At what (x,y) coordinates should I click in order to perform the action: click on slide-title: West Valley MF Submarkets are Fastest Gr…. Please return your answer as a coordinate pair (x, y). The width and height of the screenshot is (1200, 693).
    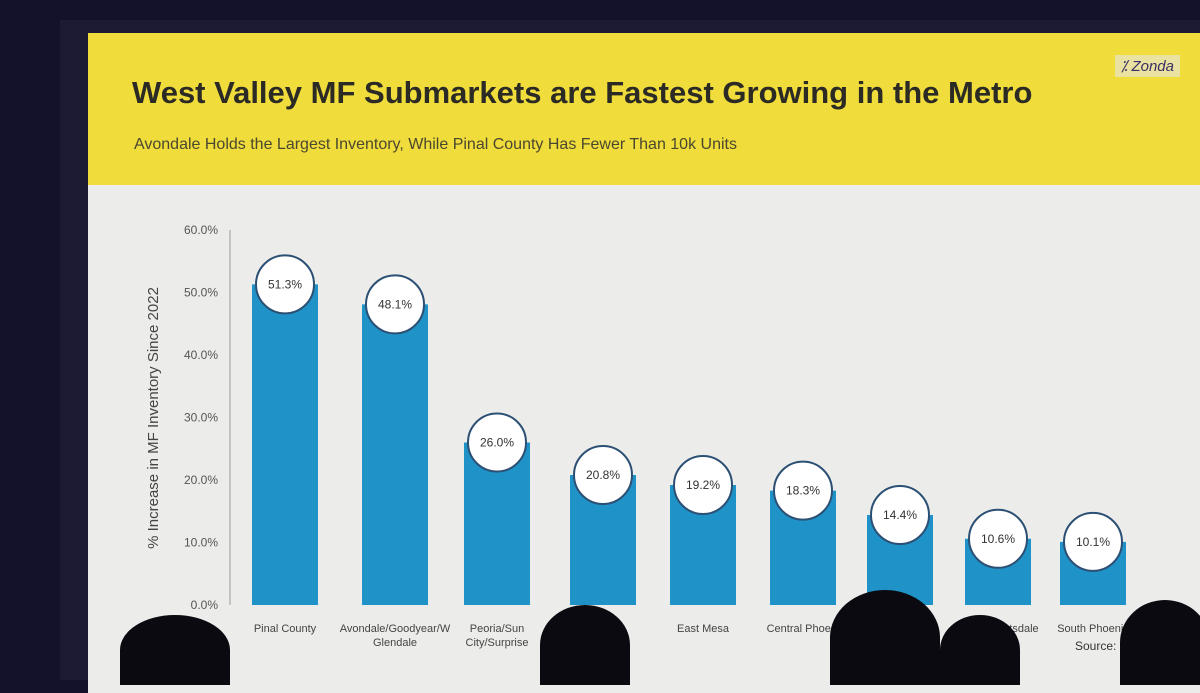
    Looking at the image, I should click on (582, 92).